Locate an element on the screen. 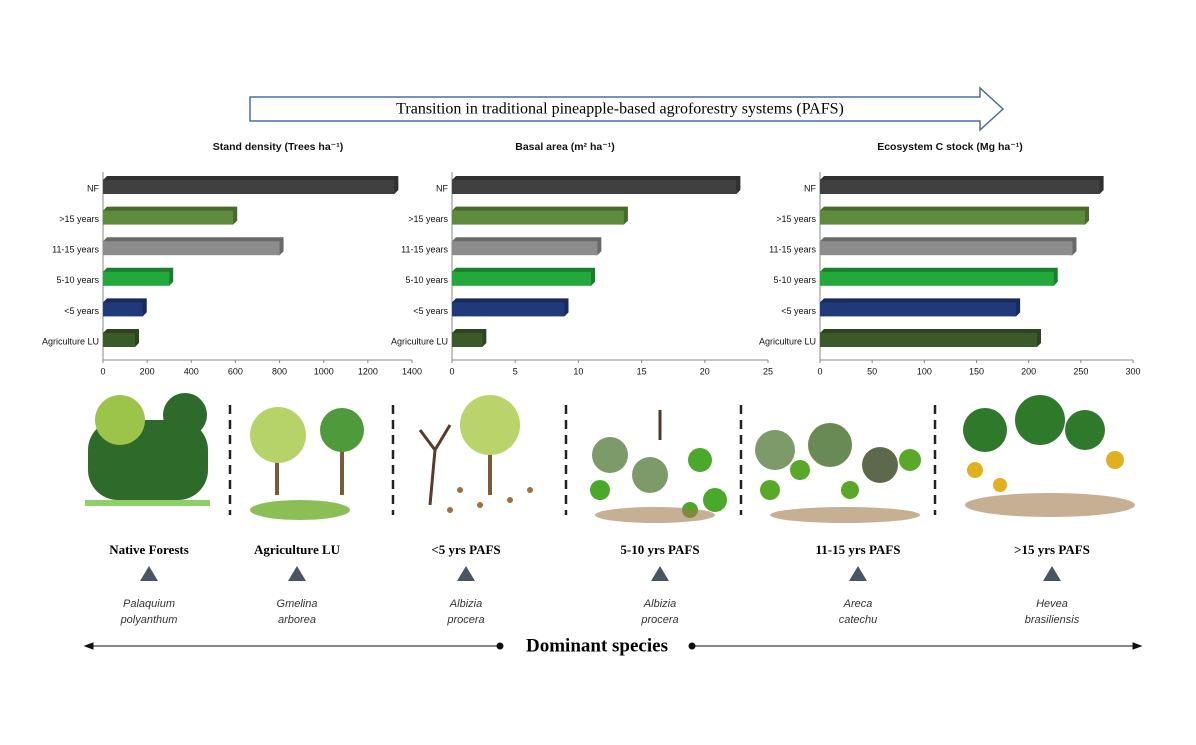 The width and height of the screenshot is (1196, 745). x-tick-label: 15 is located at coordinates (642, 371).